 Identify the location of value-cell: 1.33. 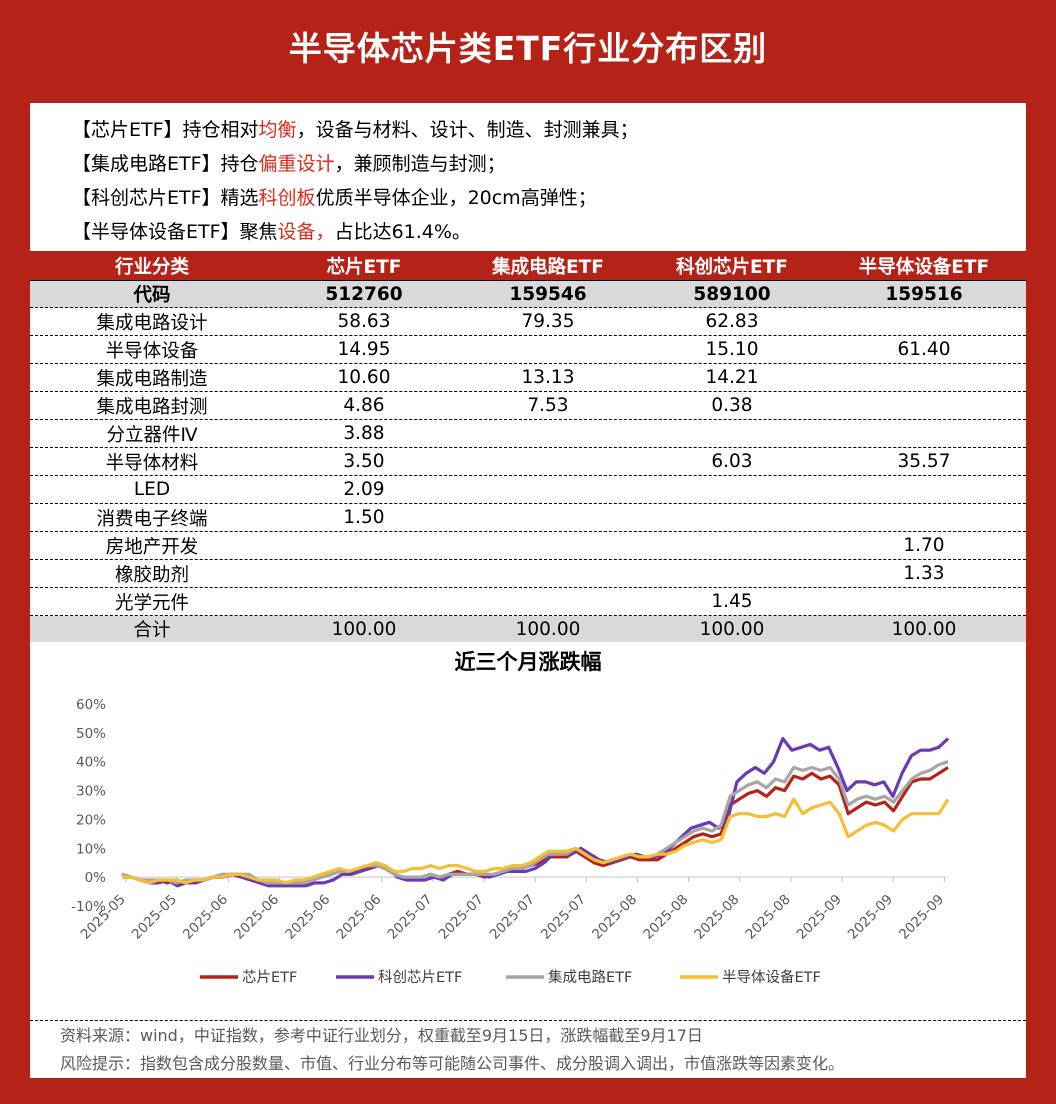
(924, 573).